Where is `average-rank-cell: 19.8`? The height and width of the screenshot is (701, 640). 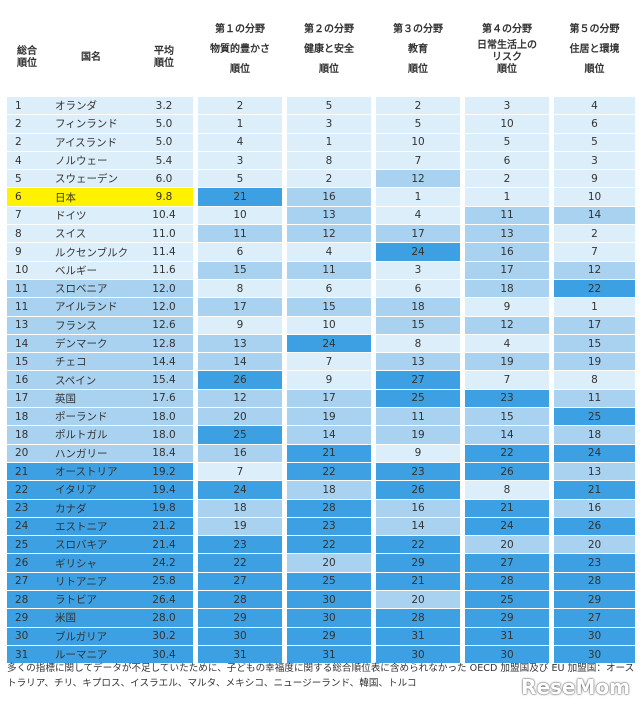 average-rank-cell: 19.8 is located at coordinates (164, 508).